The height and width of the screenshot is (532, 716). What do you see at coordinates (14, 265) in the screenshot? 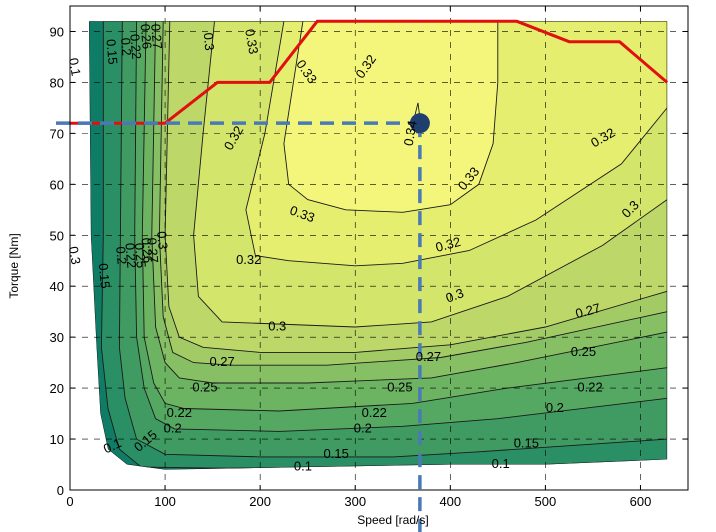
I see `y-axis-label: Torque [Nm]` at bounding box center [14, 265].